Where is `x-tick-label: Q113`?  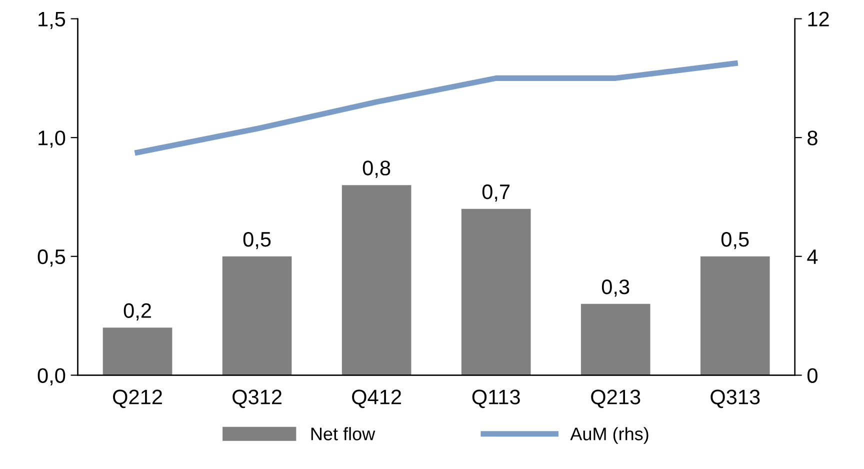 x-tick-label: Q113 is located at coordinates (496, 399).